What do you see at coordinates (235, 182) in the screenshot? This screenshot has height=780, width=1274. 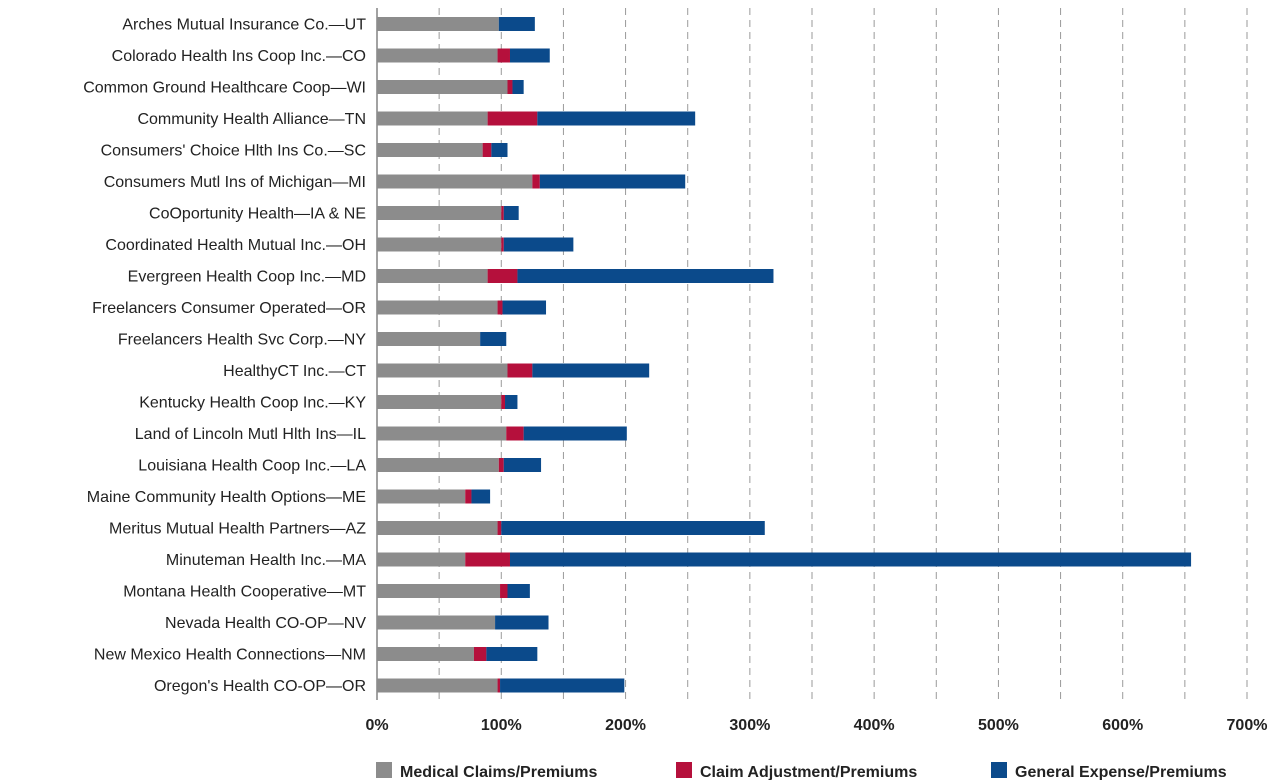 I see `category-label: Consumers Mutl Ins of Michigan—MI` at bounding box center [235, 182].